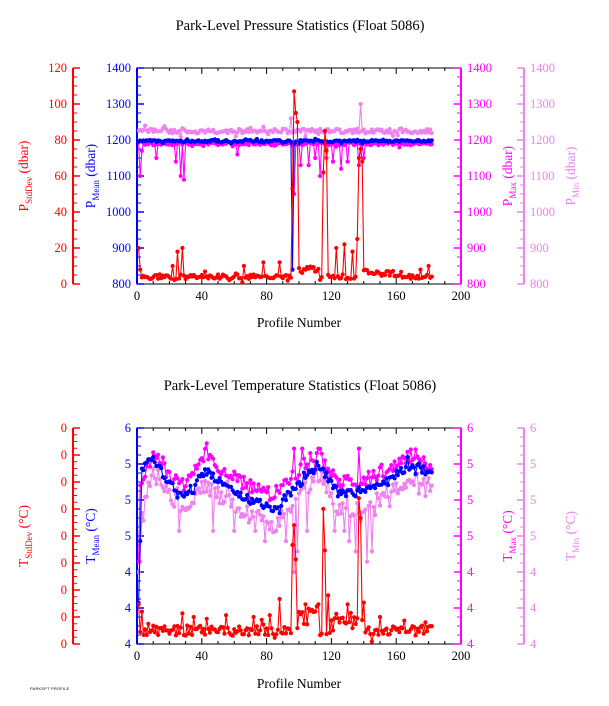  Describe the element at coordinates (121, 284) in the screenshot. I see `y-tick-label: 800` at that location.